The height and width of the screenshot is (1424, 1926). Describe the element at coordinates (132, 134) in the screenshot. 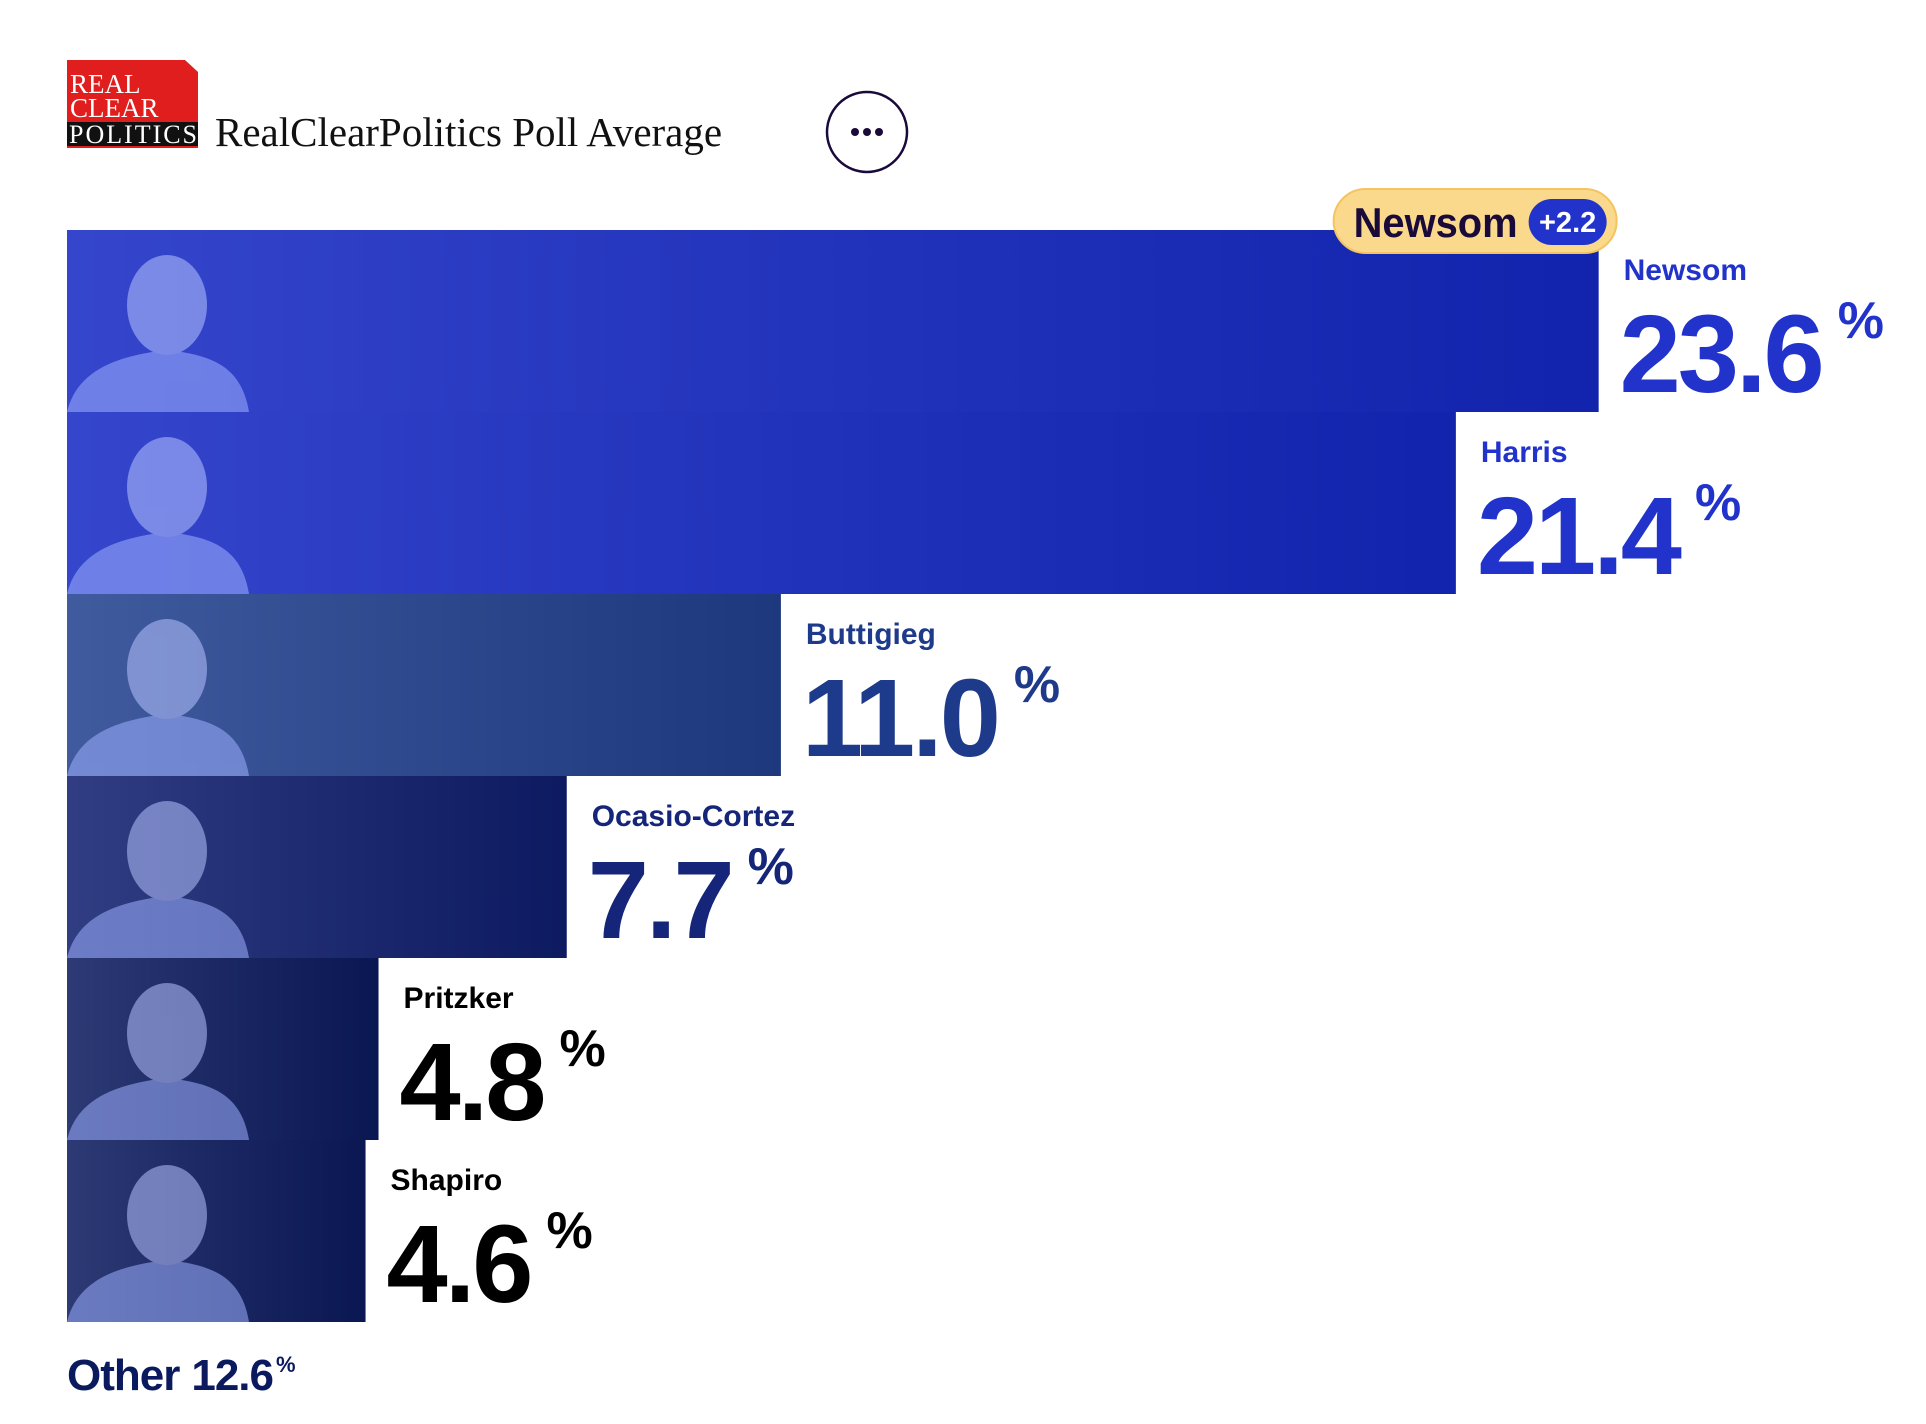

I see `logo-band` at that location.